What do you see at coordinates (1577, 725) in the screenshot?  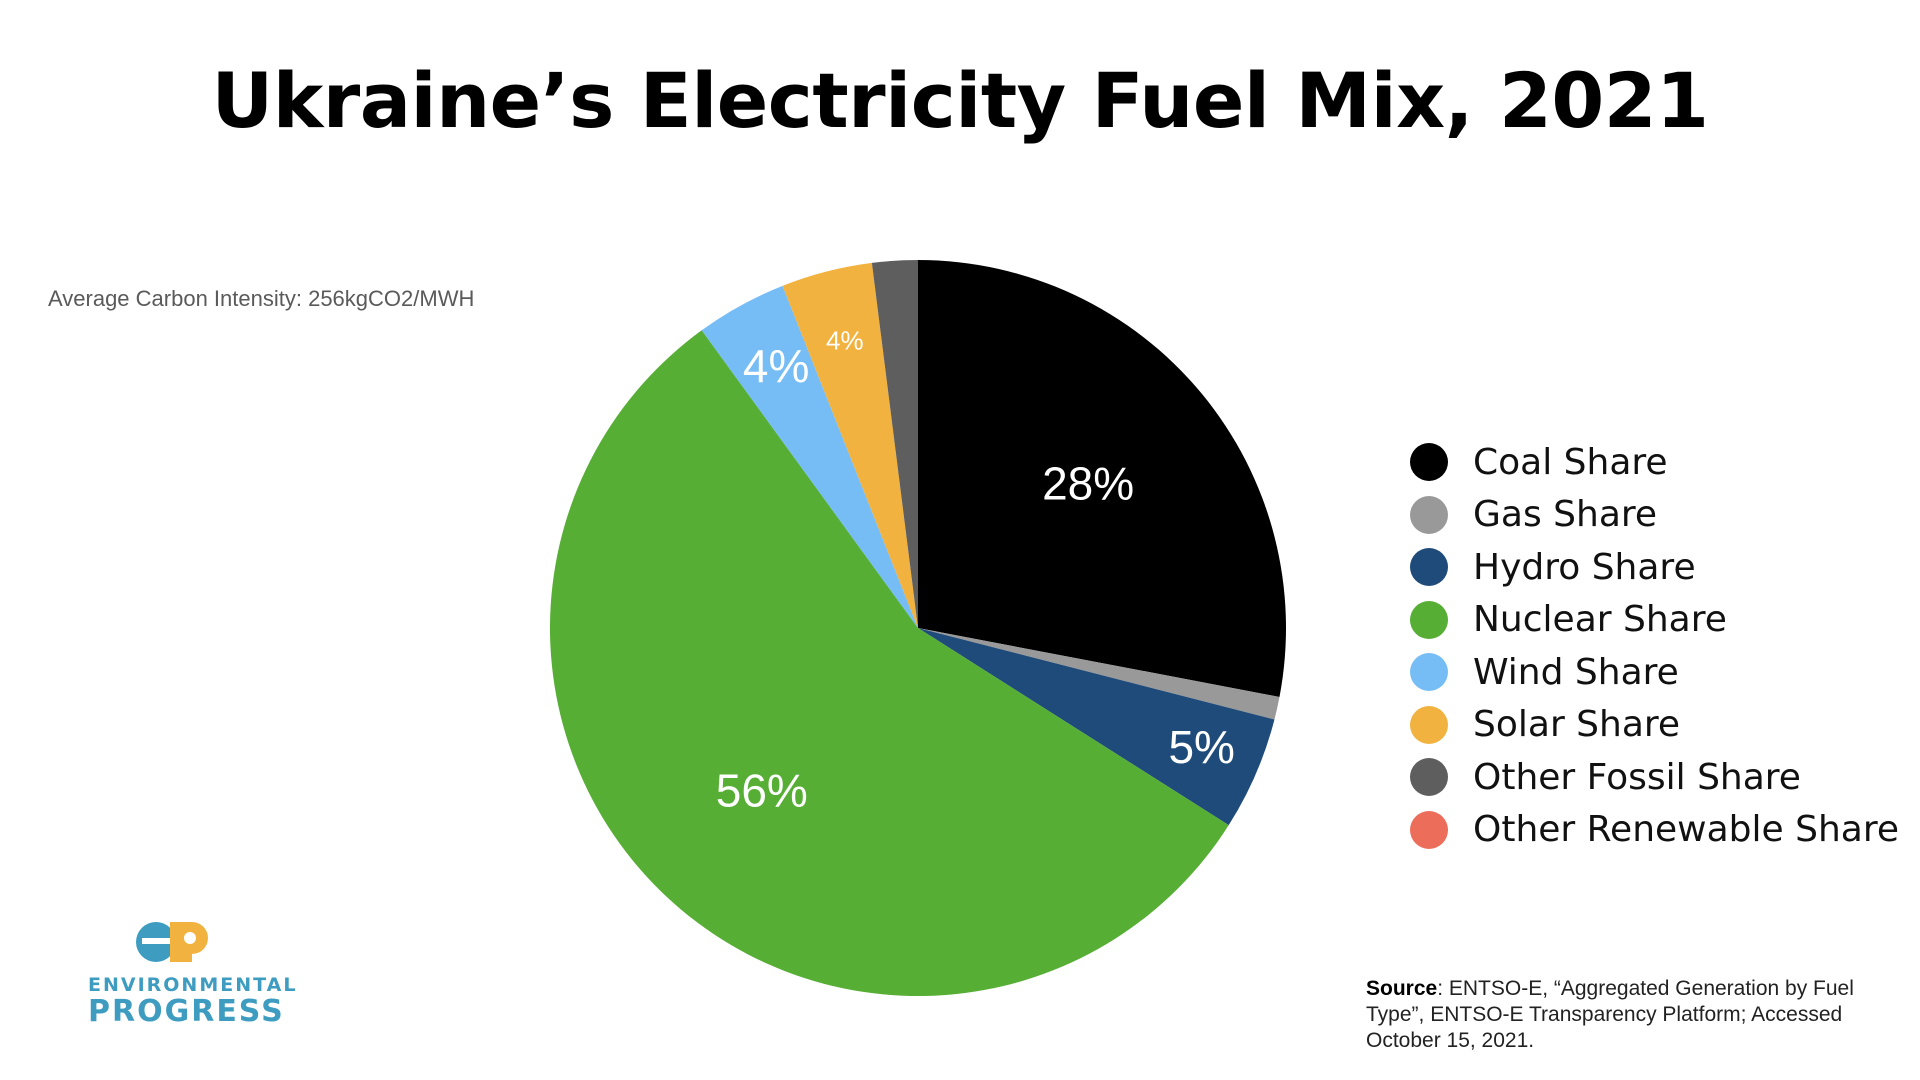 I see `legend-label-solar-share: Solar Share` at bounding box center [1577, 725].